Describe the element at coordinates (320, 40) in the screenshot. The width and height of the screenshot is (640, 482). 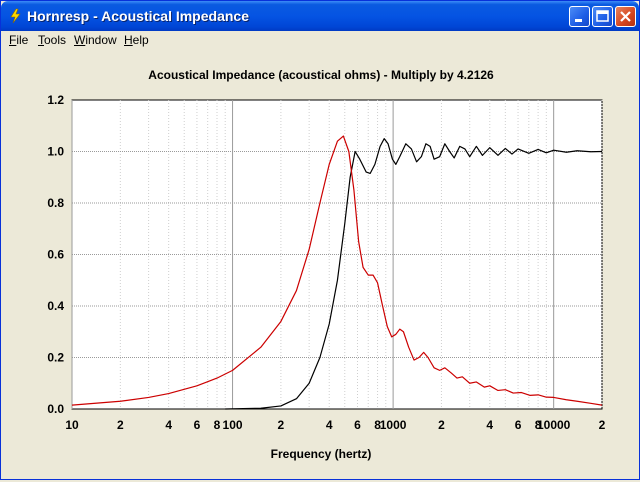
I see `menu-bar: File Tools Window Help` at that location.